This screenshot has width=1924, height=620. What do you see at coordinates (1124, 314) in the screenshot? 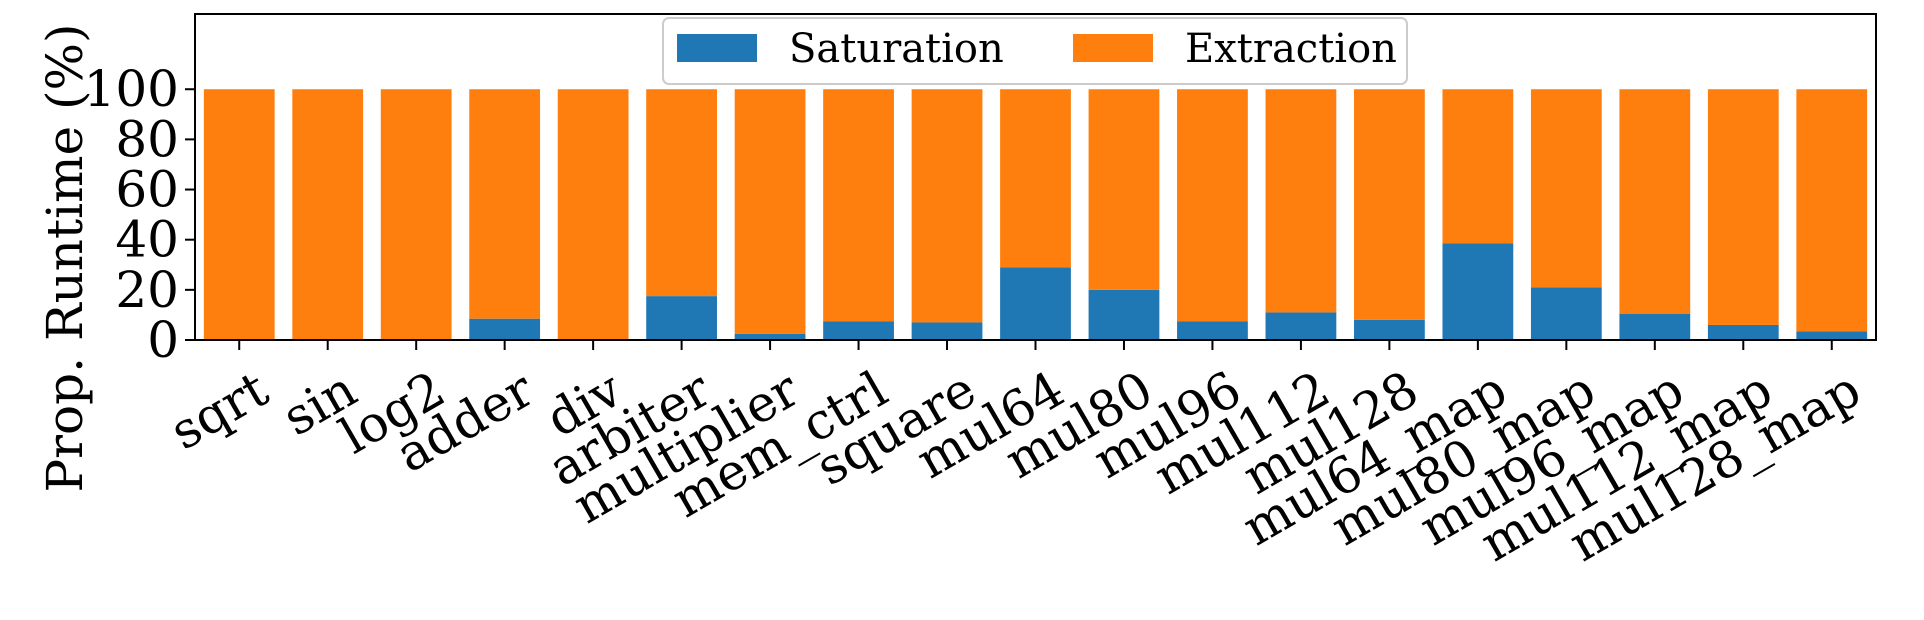
I see `bar-saturation-mul80` at bounding box center [1124, 314].